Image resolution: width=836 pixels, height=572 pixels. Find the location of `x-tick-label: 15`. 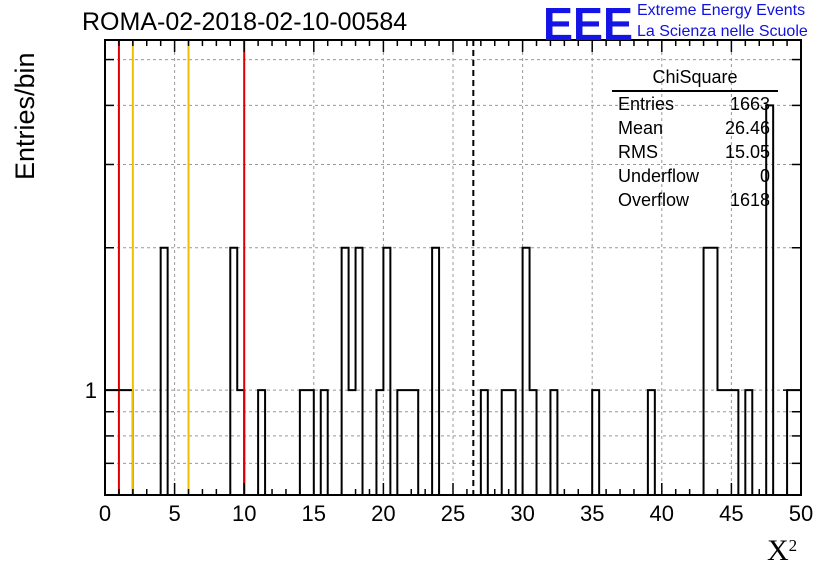

x-tick-label: 15 is located at coordinates (314, 513).